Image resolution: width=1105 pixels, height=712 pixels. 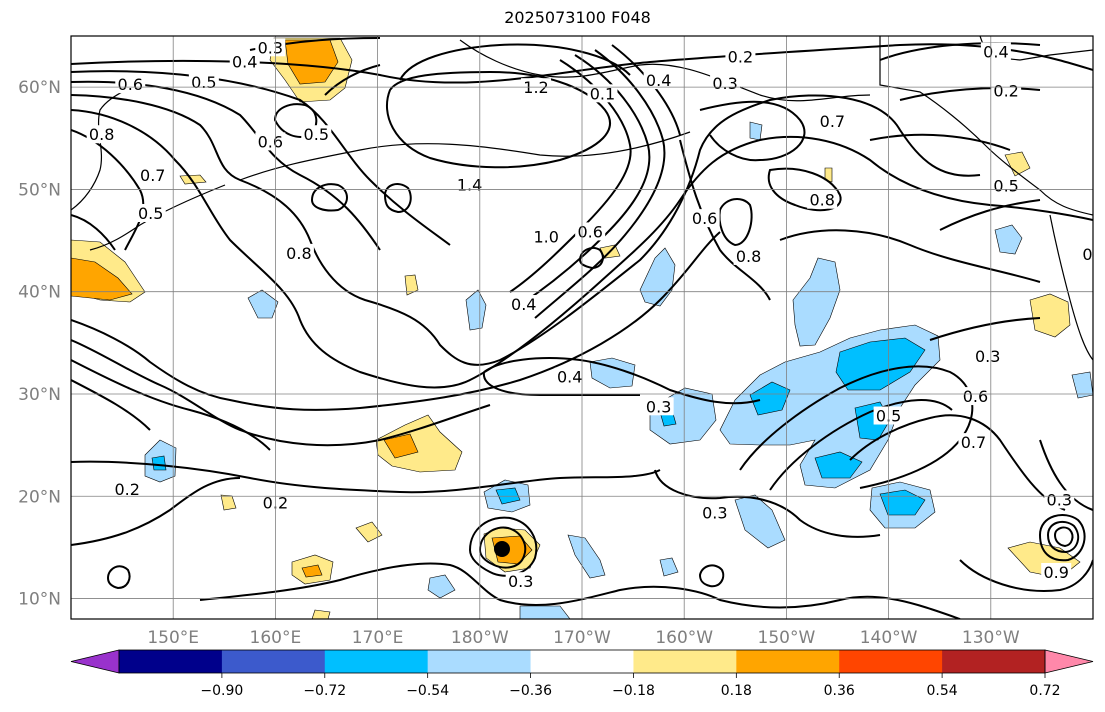 I want to click on contour-label: 1.2, so click(x=535, y=87).